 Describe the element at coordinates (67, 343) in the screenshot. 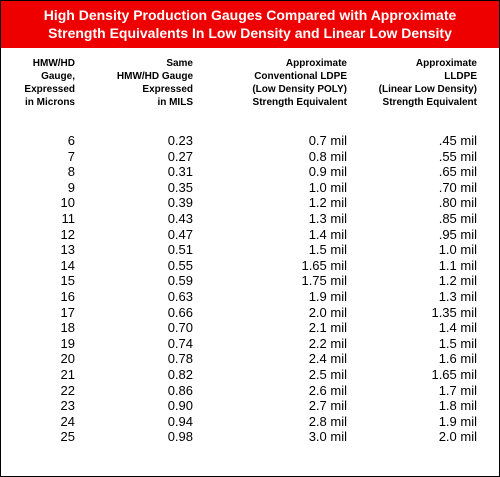

I see `cell-microns: 19` at that location.